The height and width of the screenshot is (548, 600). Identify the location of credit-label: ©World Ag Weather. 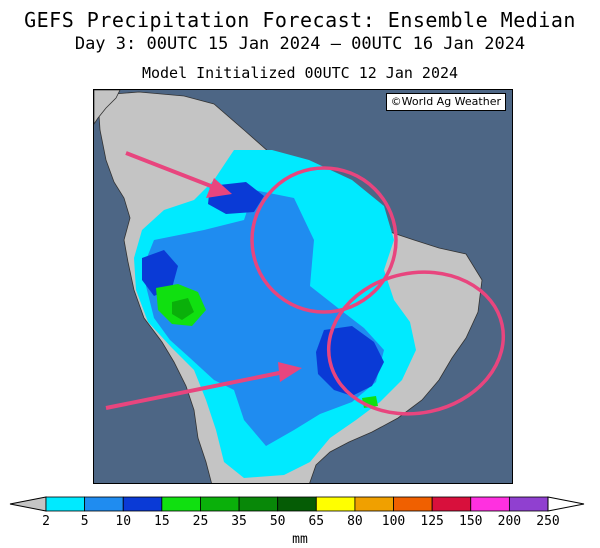
(445, 102).